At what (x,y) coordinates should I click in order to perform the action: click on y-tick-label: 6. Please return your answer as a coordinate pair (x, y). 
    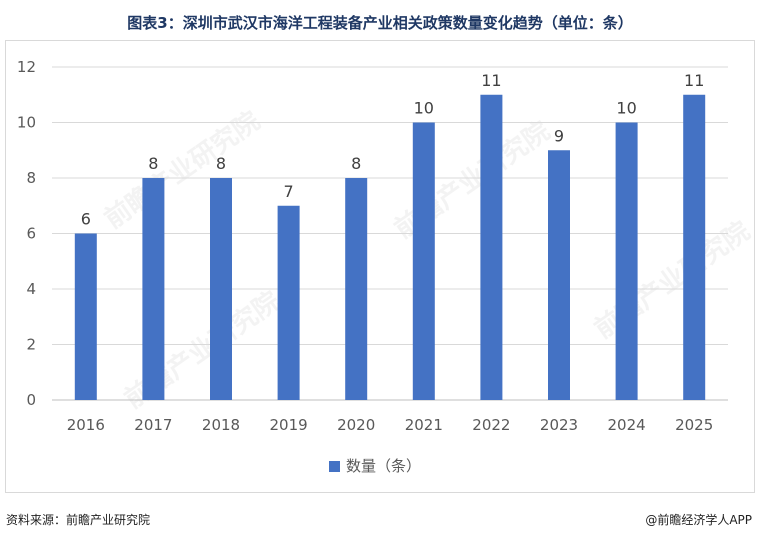
    Looking at the image, I should click on (31, 234).